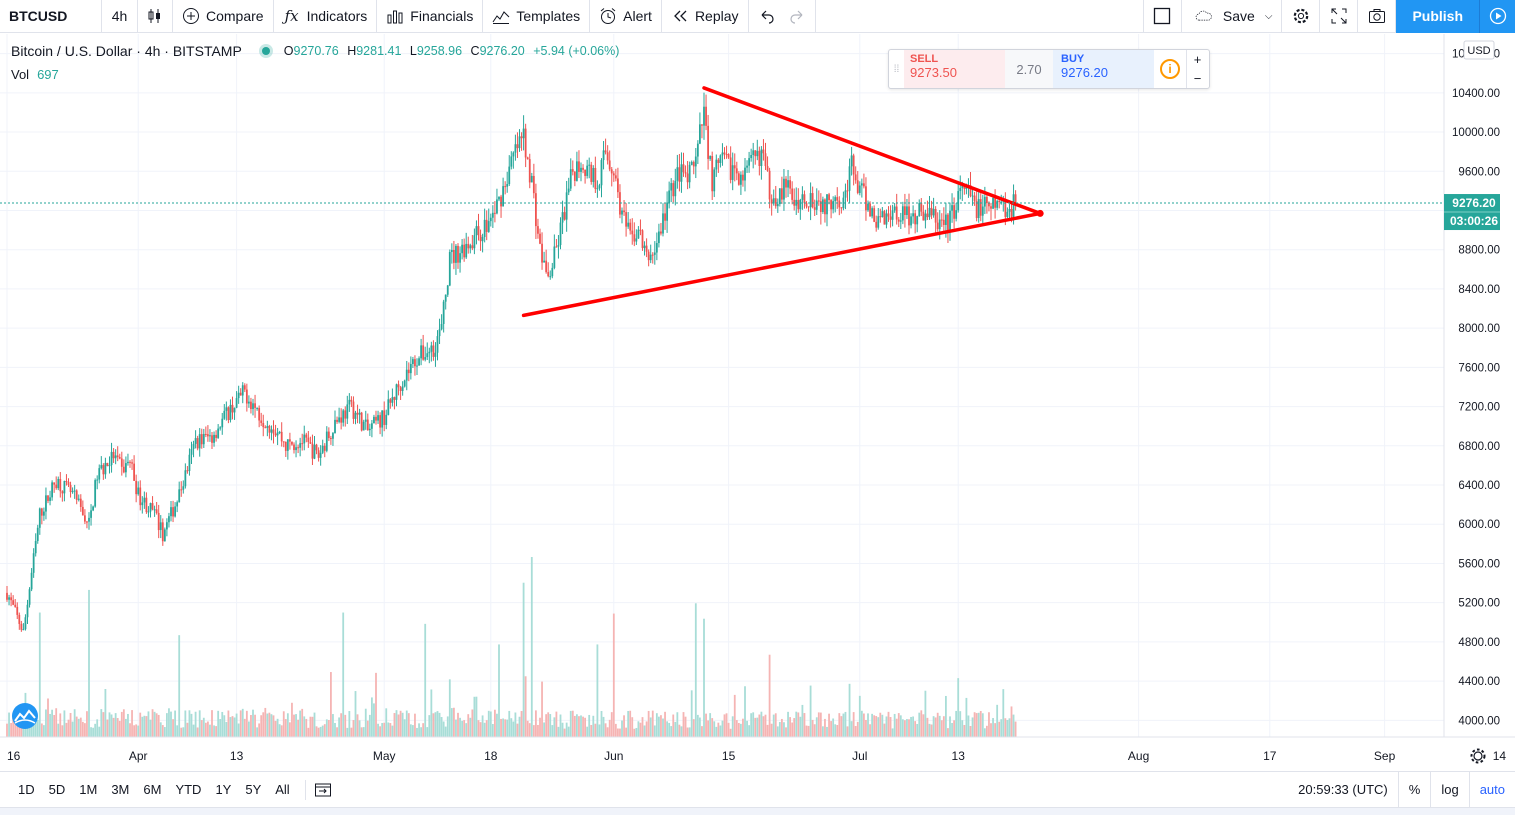 This screenshot has width=1515, height=815. Describe the element at coordinates (782, 202) in the screenshot. I see `triangle-drawing` at that location.